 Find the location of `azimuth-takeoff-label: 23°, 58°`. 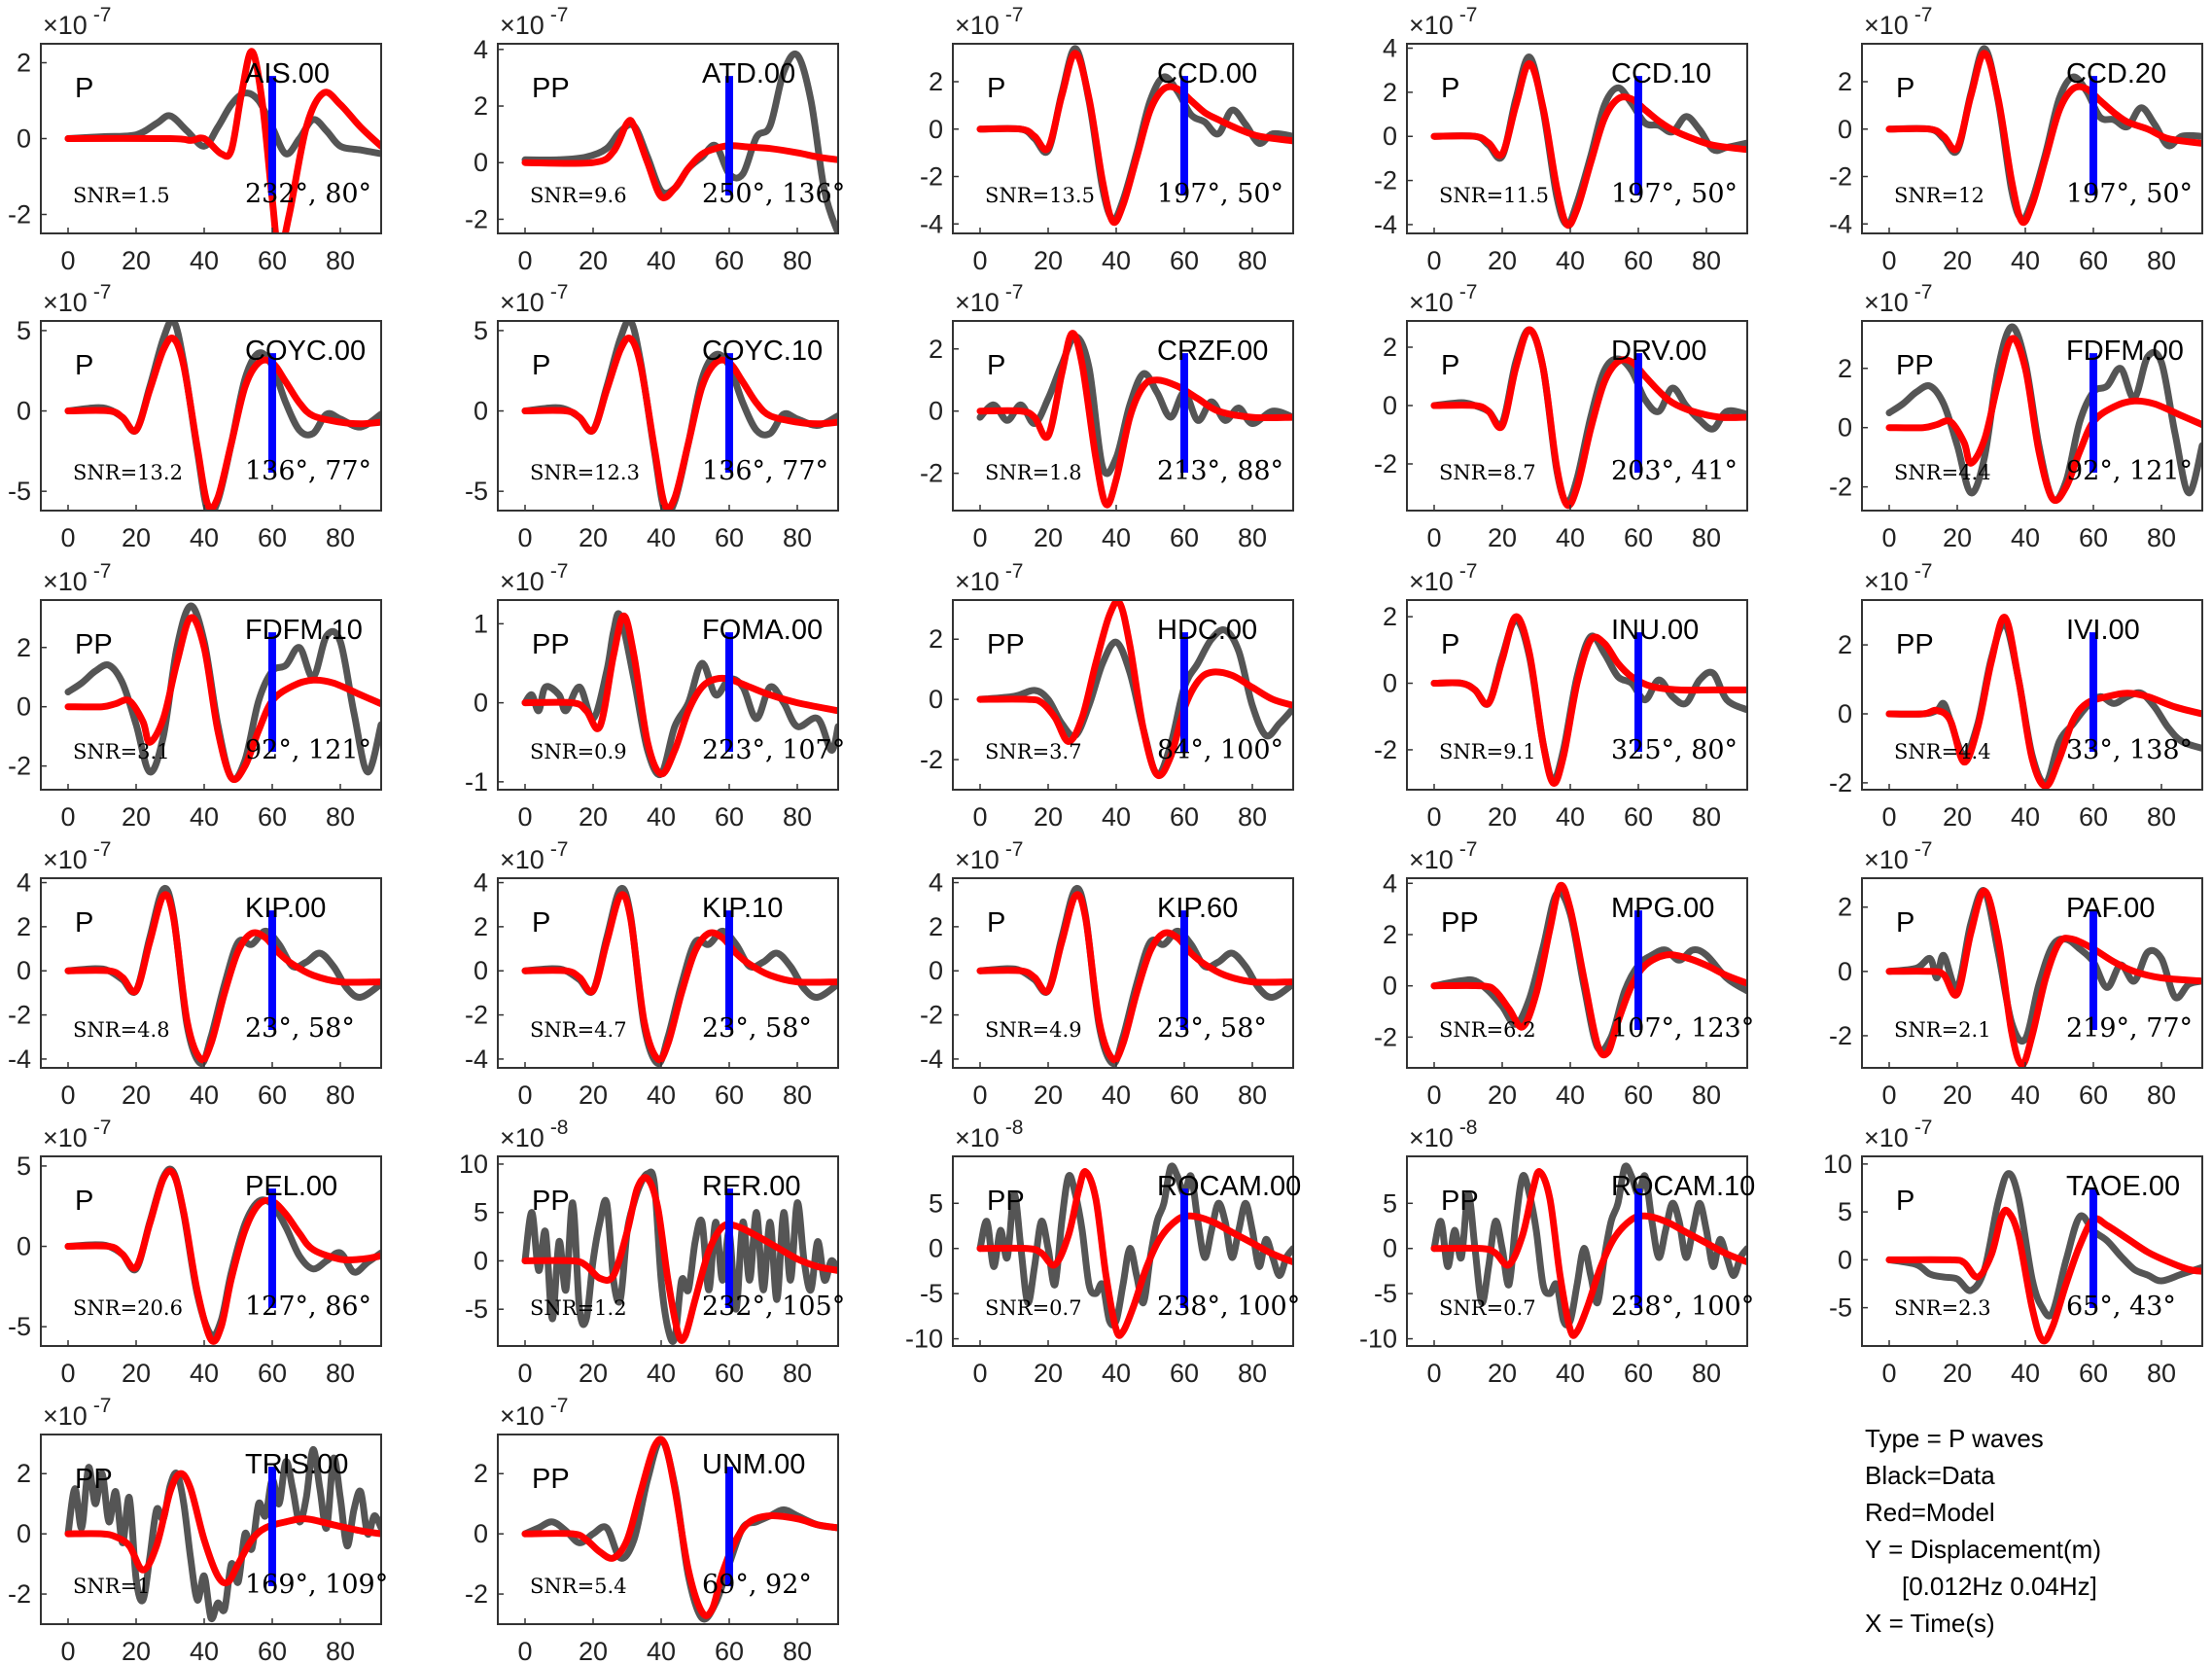

azimuth-takeoff-label: 23°, 58° is located at coordinates (300, 1028).